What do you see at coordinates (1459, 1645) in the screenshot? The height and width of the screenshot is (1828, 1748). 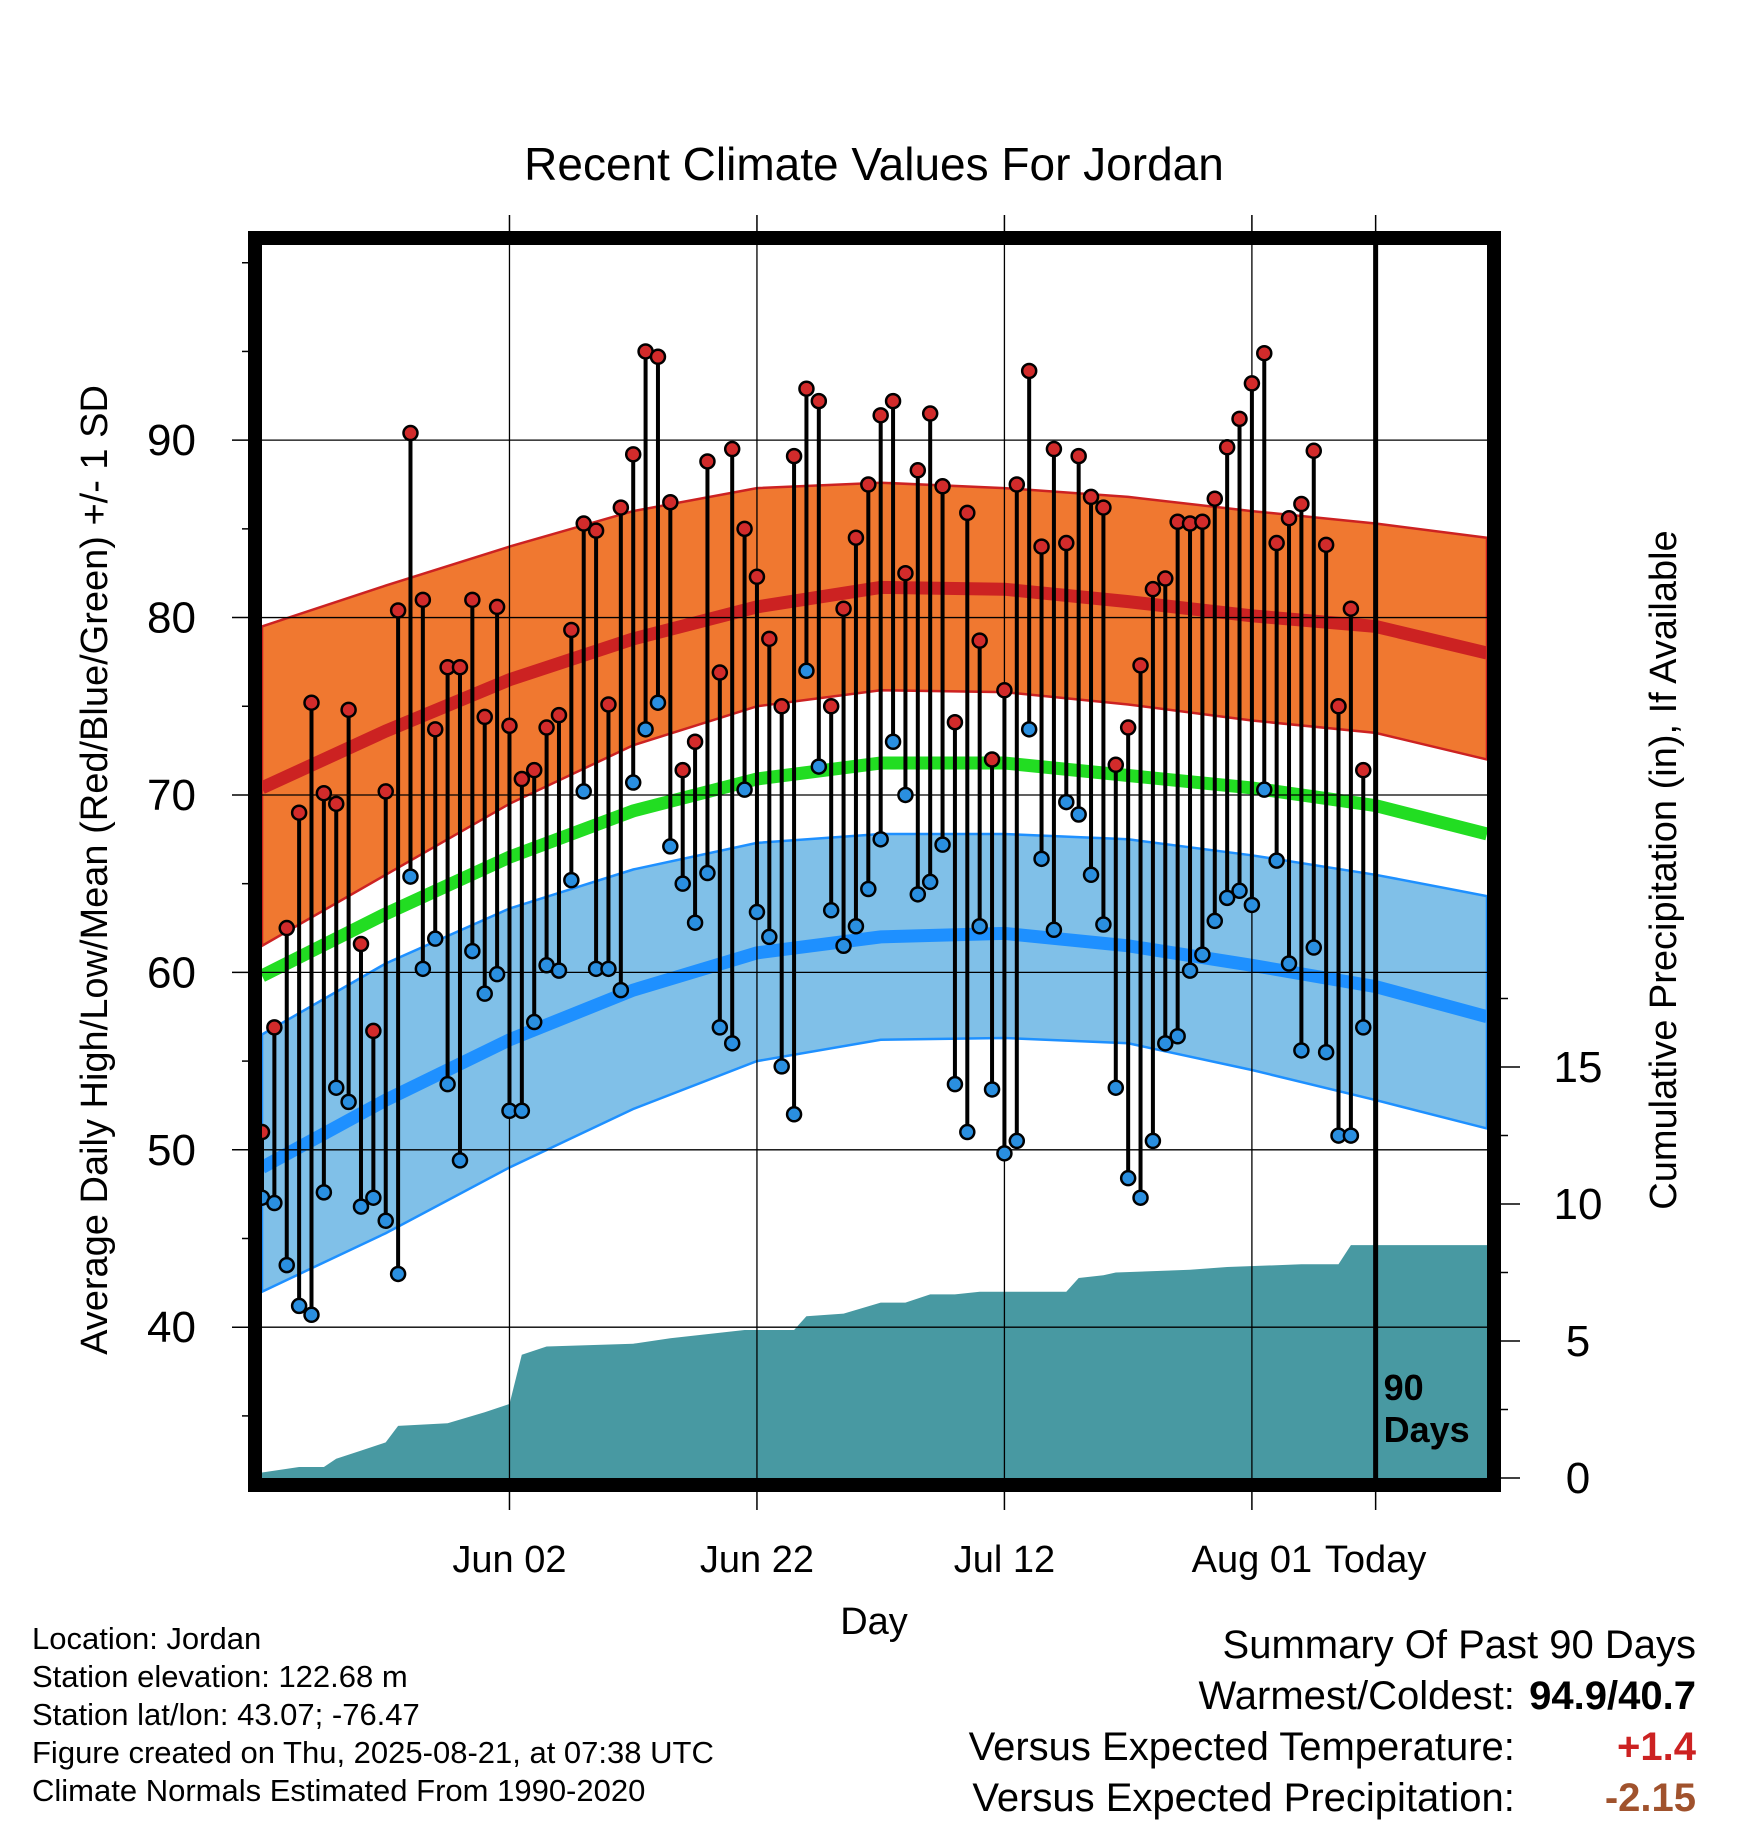 I see `summary-title: Summary Of Past 90 Days` at bounding box center [1459, 1645].